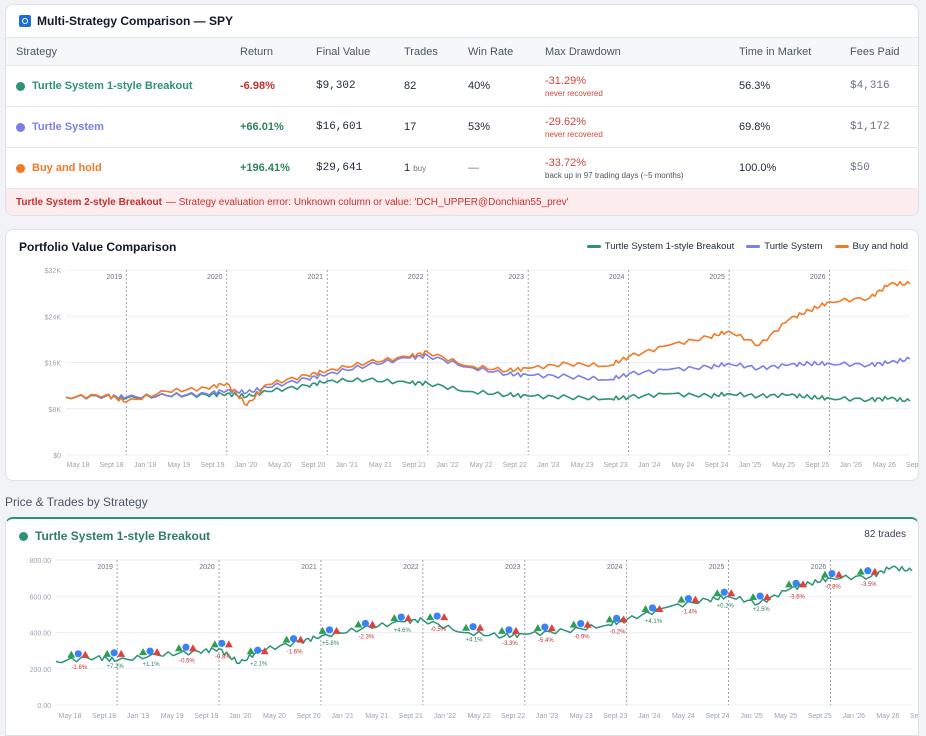  Describe the element at coordinates (70, 716) in the screenshot. I see `x-tick-label: May 18` at that location.